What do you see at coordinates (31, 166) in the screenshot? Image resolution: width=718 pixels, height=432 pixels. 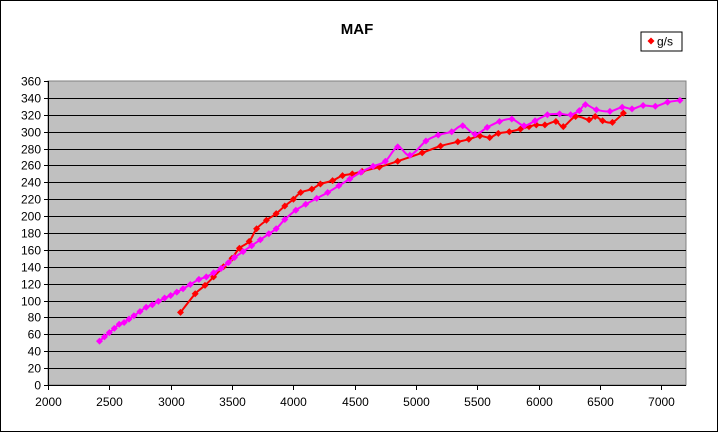 I see `y-tick-label: 260` at bounding box center [31, 166].